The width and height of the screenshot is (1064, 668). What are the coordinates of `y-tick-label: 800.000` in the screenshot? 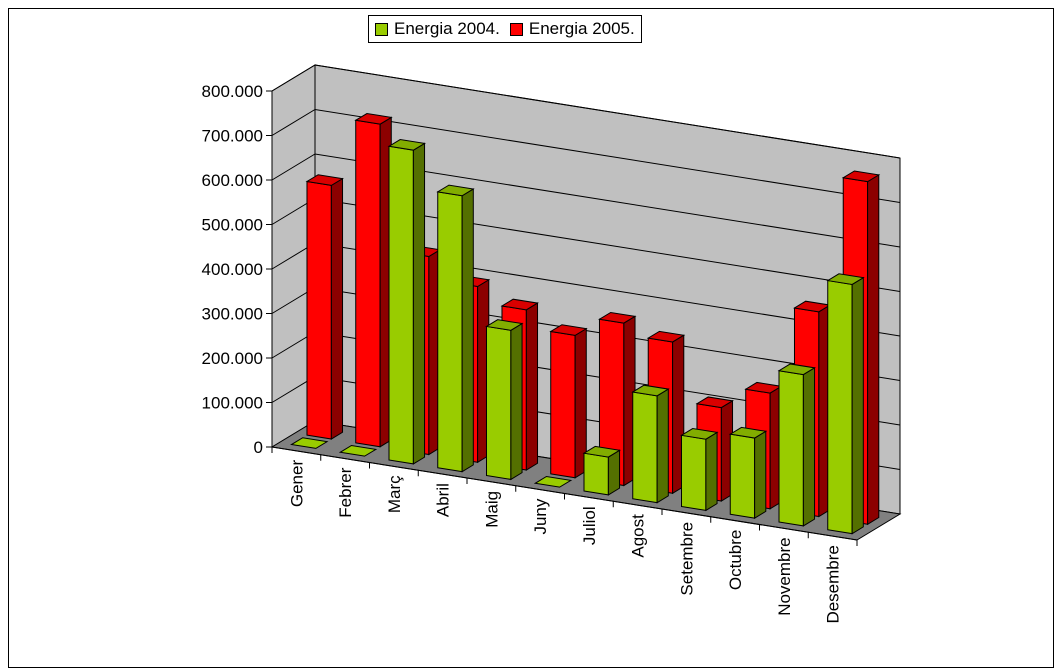 It's located at (232, 91).